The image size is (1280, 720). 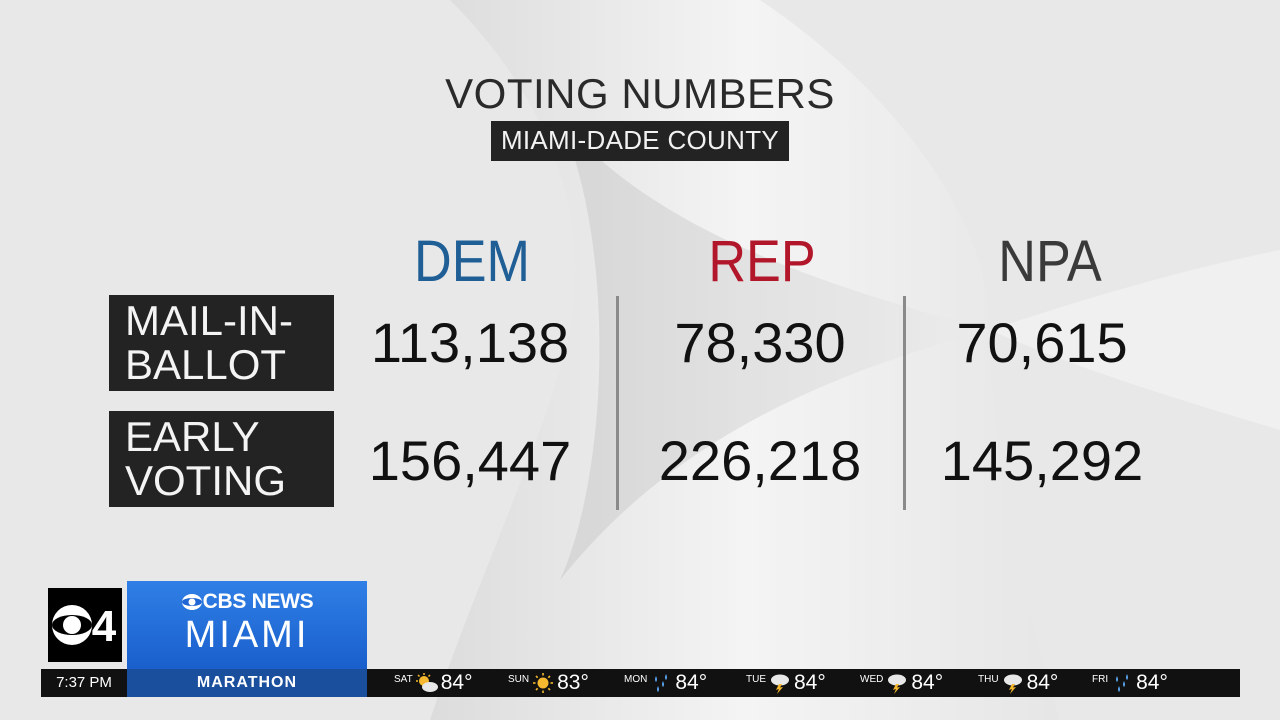 I want to click on row-label-line: VOTING, so click(x=206, y=480).